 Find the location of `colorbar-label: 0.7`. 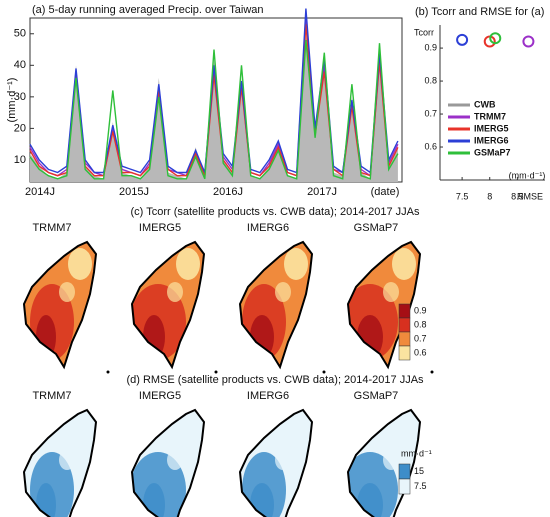

colorbar-label: 0.7 is located at coordinates (420, 338).